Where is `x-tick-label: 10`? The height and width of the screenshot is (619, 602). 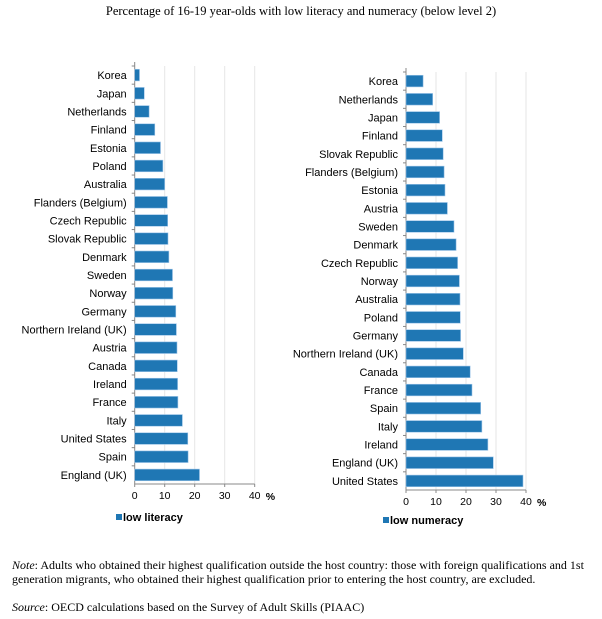 x-tick-label: 10 is located at coordinates (436, 502).